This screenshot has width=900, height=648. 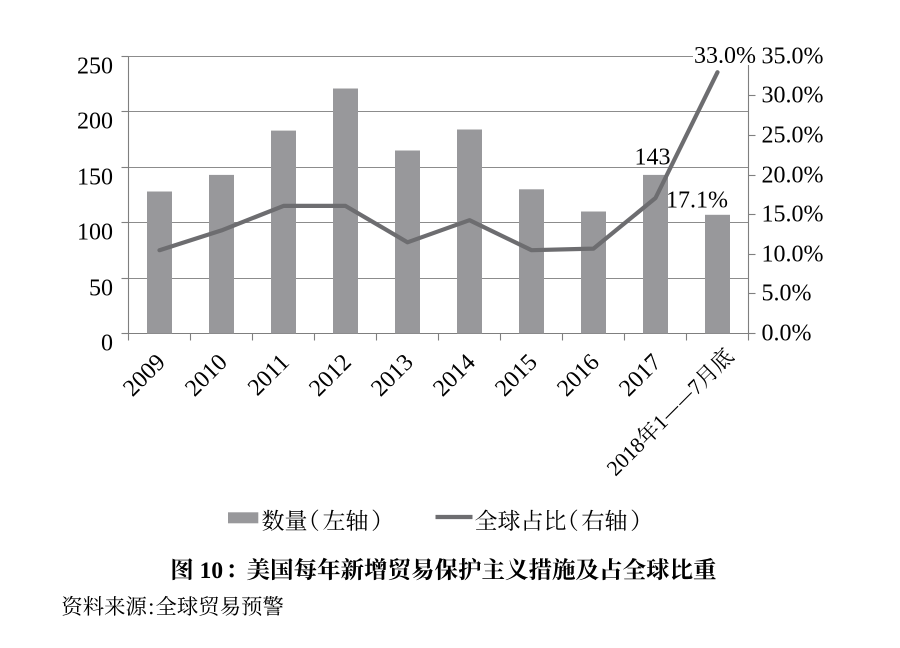 What do you see at coordinates (793, 215) in the screenshot?
I see `svg-text: 15.0%` at bounding box center [793, 215].